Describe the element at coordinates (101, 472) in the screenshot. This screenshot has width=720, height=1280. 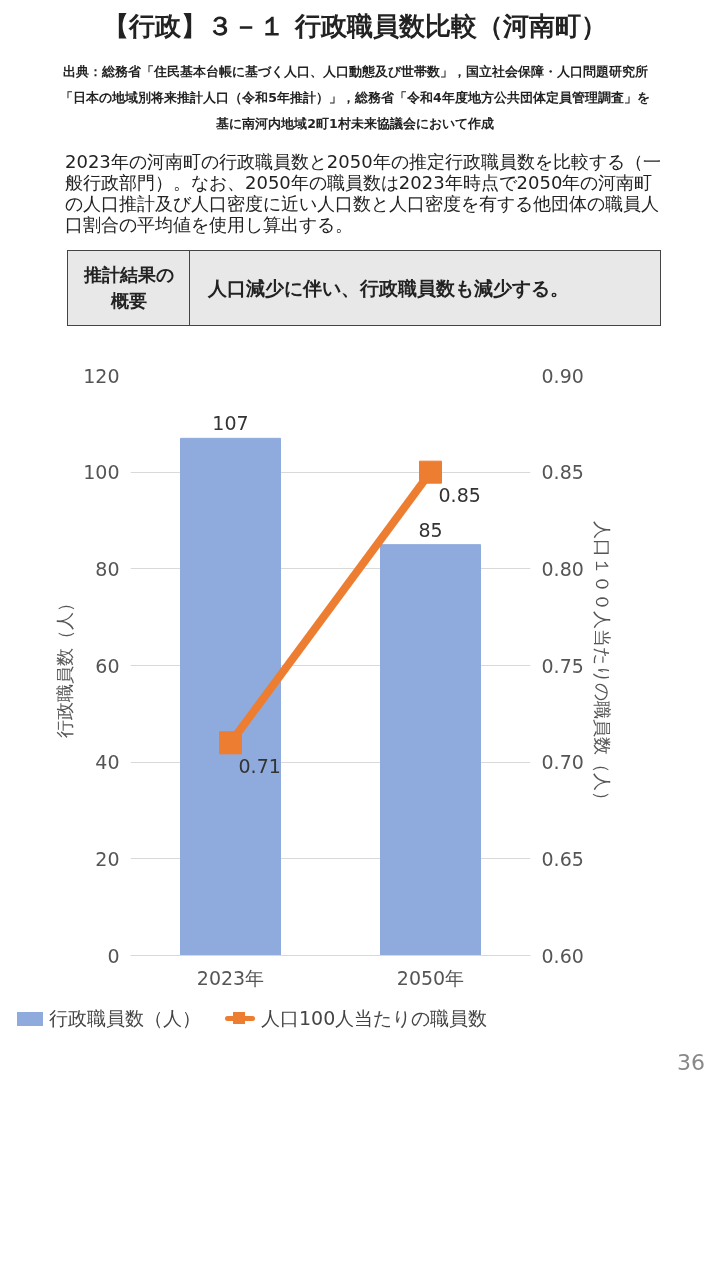
I see `y-tick-label: 100` at that location.